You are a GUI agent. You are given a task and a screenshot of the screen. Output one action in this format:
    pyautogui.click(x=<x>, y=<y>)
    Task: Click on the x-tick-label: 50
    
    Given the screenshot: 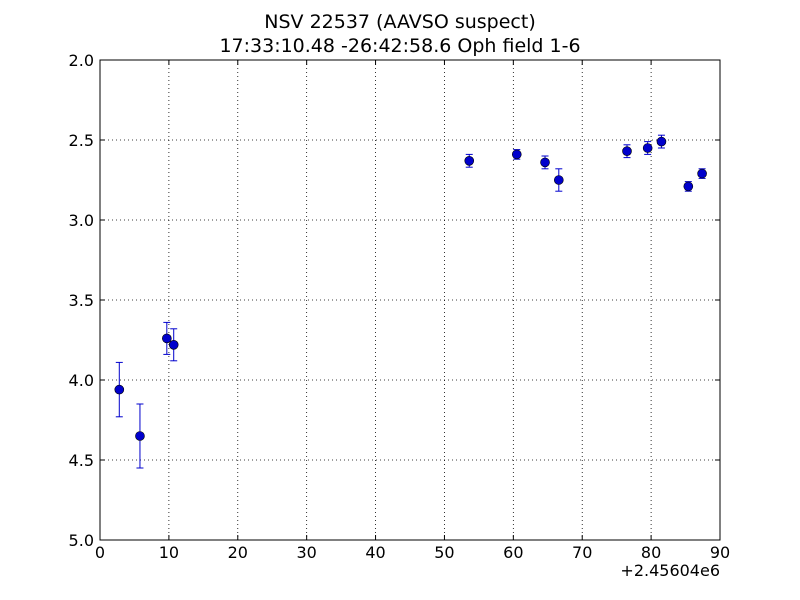 What is the action you would take?
    pyautogui.click(x=444, y=552)
    